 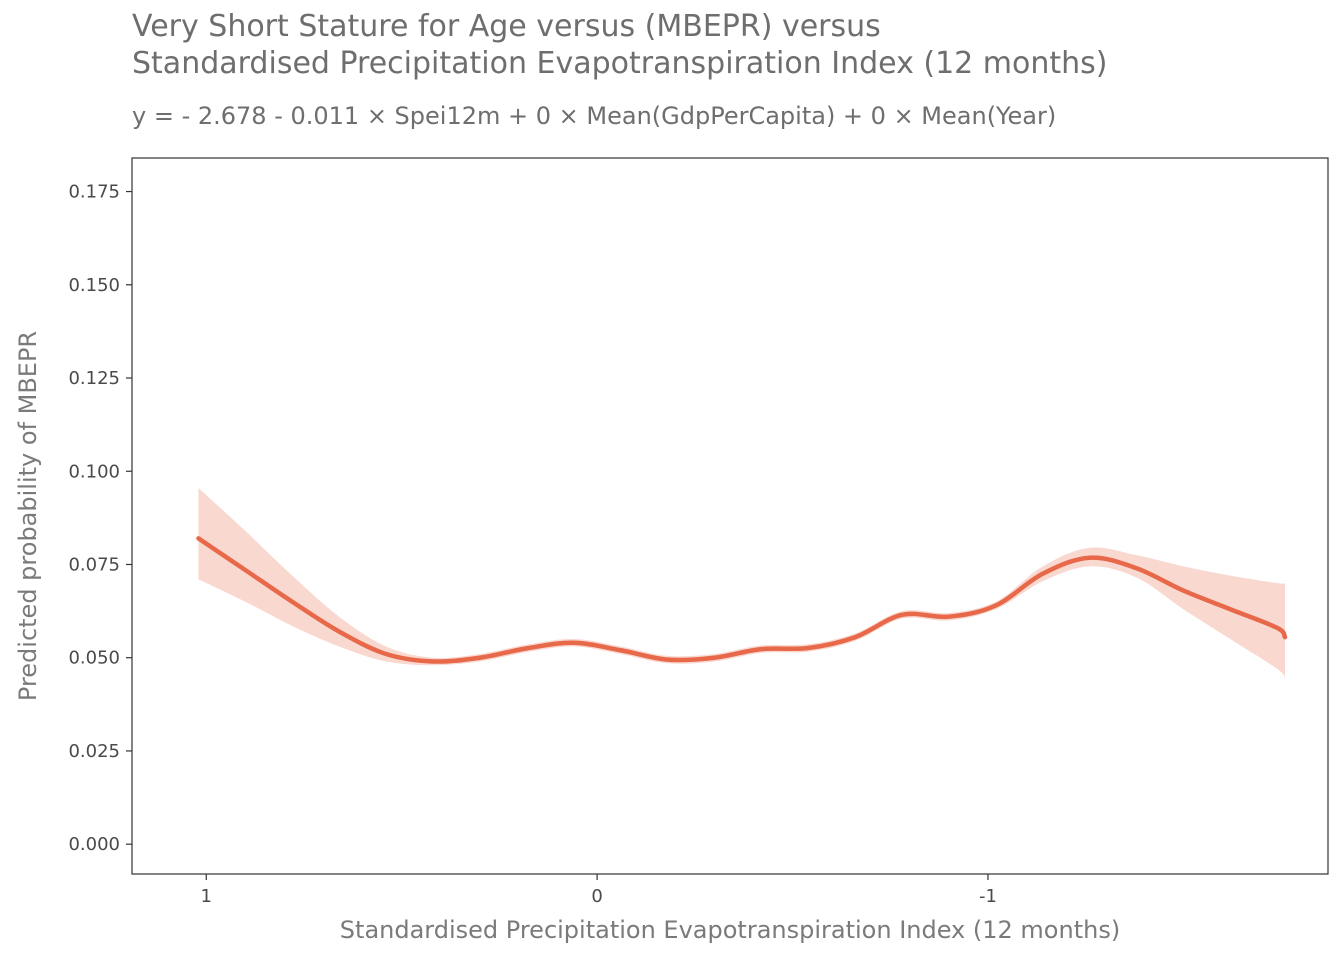 What do you see at coordinates (94, 471) in the screenshot?
I see `y-tick-label: 0.100` at bounding box center [94, 471].